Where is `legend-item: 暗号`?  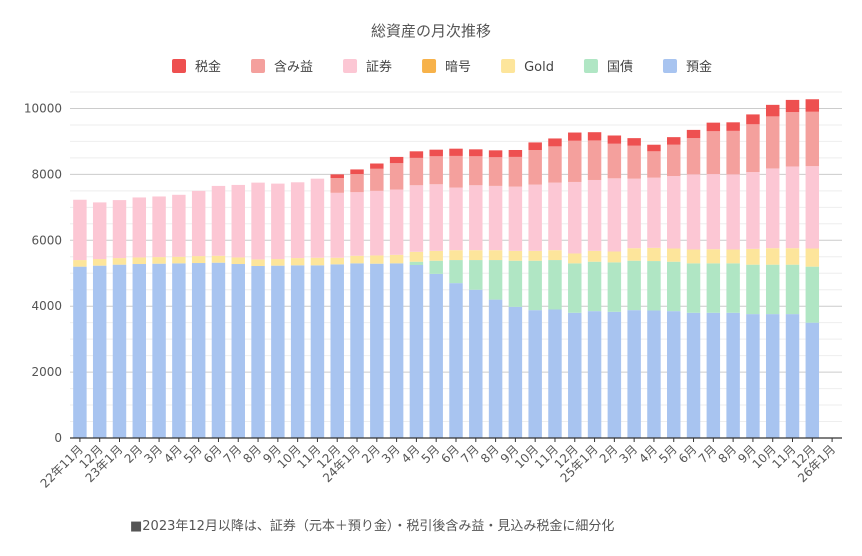
legend-item: 暗号 is located at coordinates (446, 67).